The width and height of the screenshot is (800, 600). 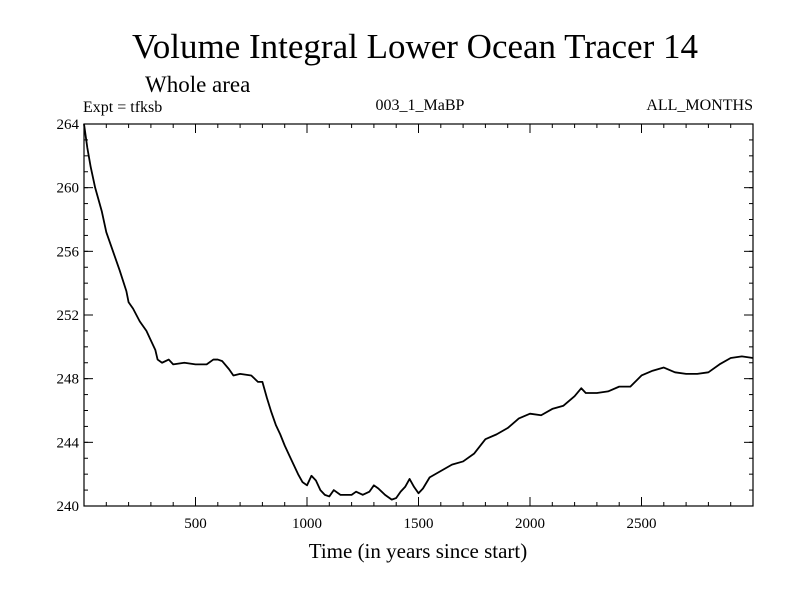 What do you see at coordinates (530, 524) in the screenshot?
I see `x-tick-label: 2000` at bounding box center [530, 524].